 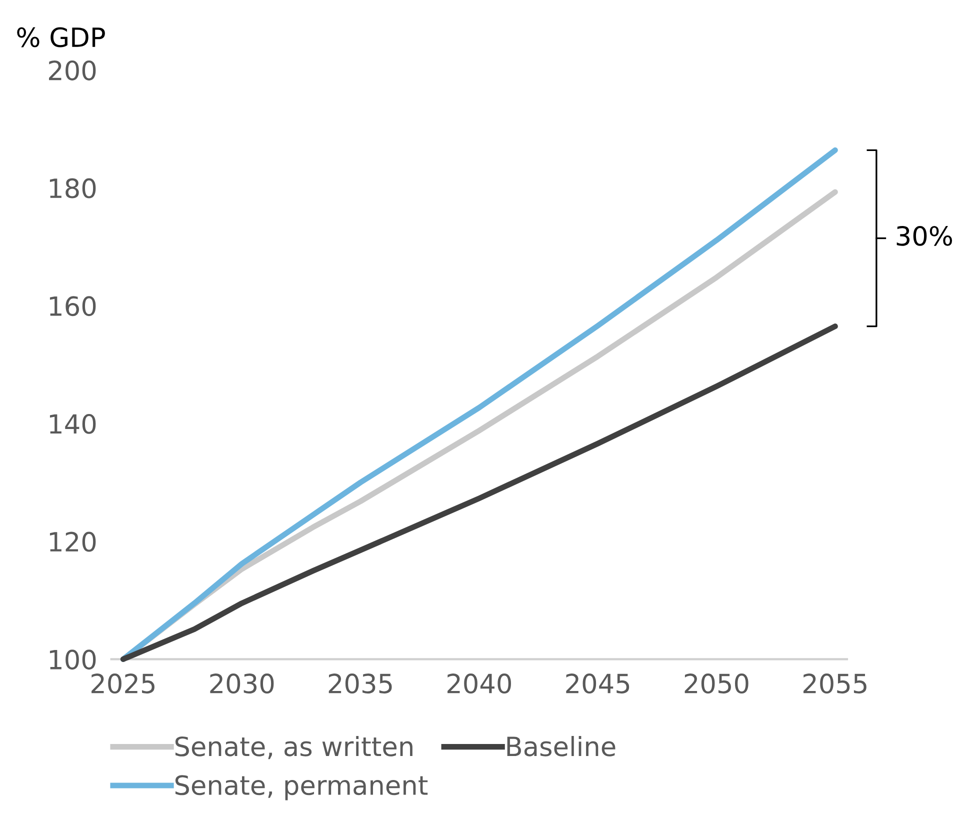 What do you see at coordinates (72, 70) in the screenshot?
I see `y-tick-label: 200` at bounding box center [72, 70].